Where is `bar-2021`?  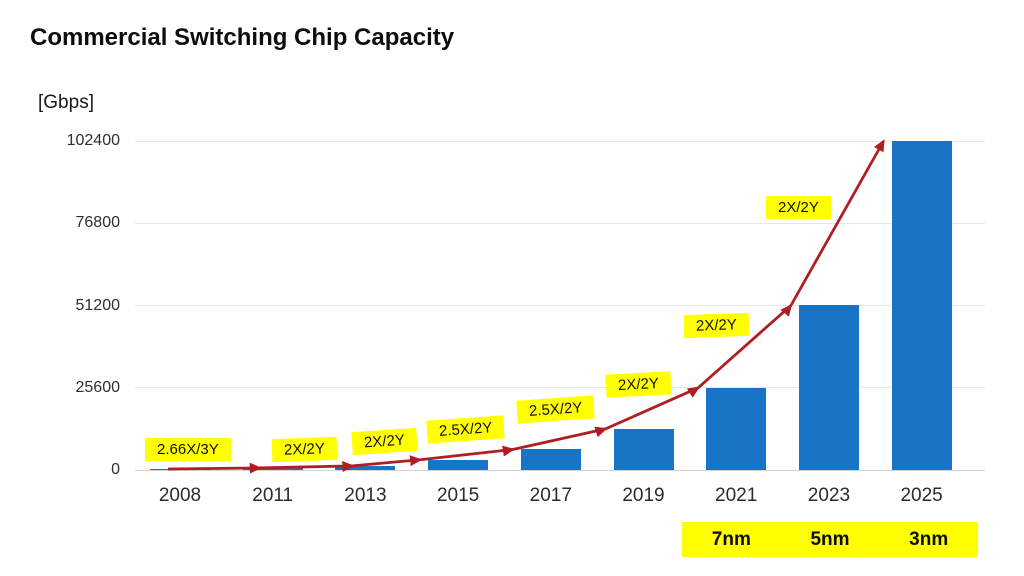
bar-2021 is located at coordinates (736, 429).